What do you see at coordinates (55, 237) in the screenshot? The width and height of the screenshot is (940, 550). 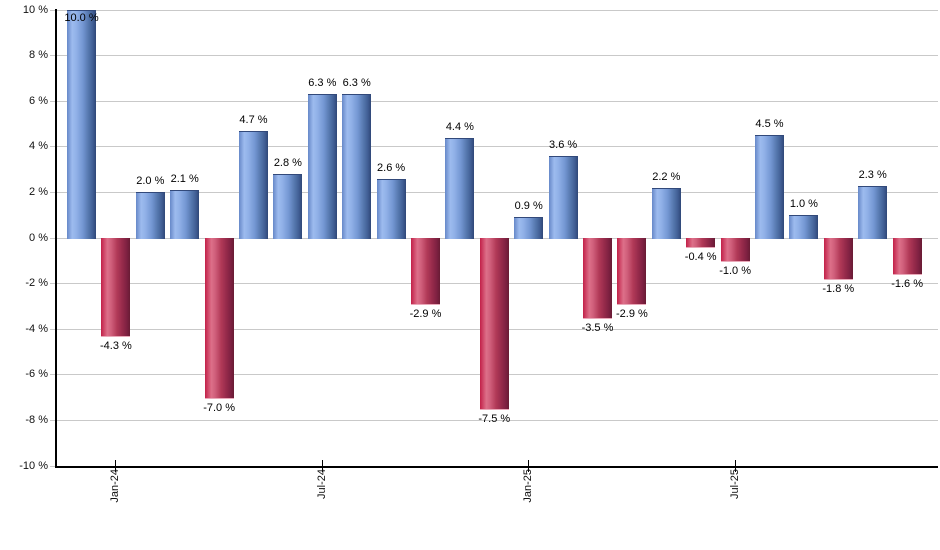 I see `y-axis` at bounding box center [55, 237].